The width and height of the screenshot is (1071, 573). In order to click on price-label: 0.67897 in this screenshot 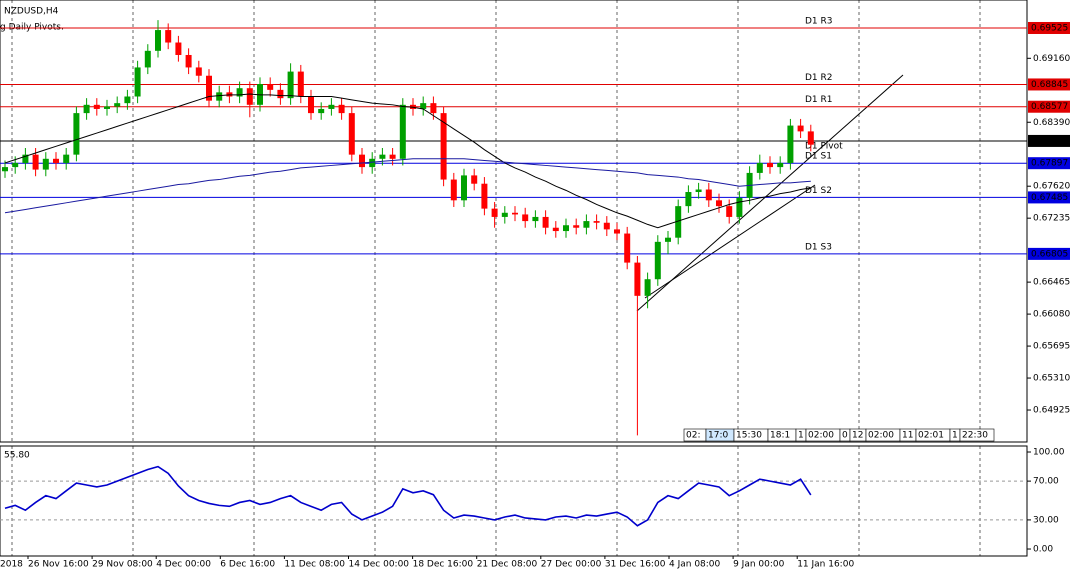, I will do `click(1049, 164)`.